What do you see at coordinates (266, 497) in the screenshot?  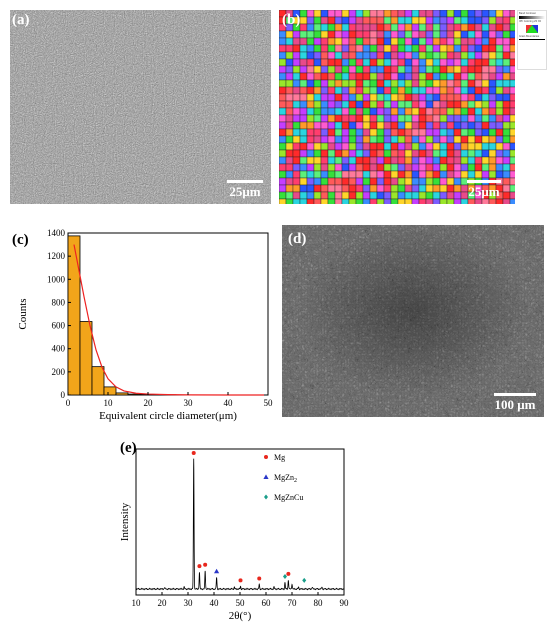 I see `legend-mgzncu-icon` at bounding box center [266, 497].